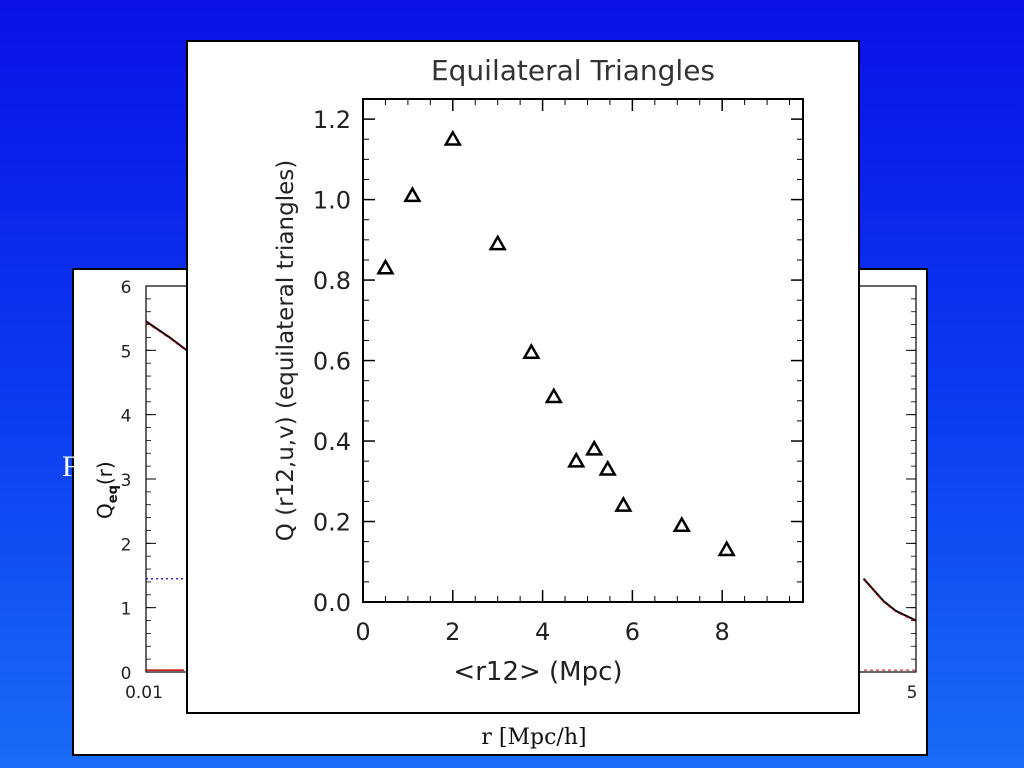  Describe the element at coordinates (452, 632) in the screenshot. I see `x-tick-label: 2` at that location.